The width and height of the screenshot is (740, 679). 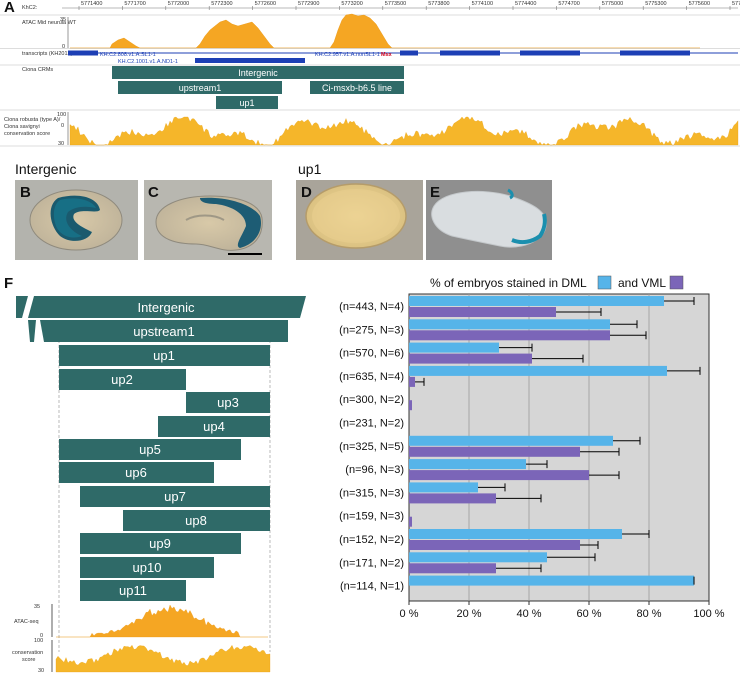 I want to click on transcript-name-msx: Msx, so click(x=387, y=55).